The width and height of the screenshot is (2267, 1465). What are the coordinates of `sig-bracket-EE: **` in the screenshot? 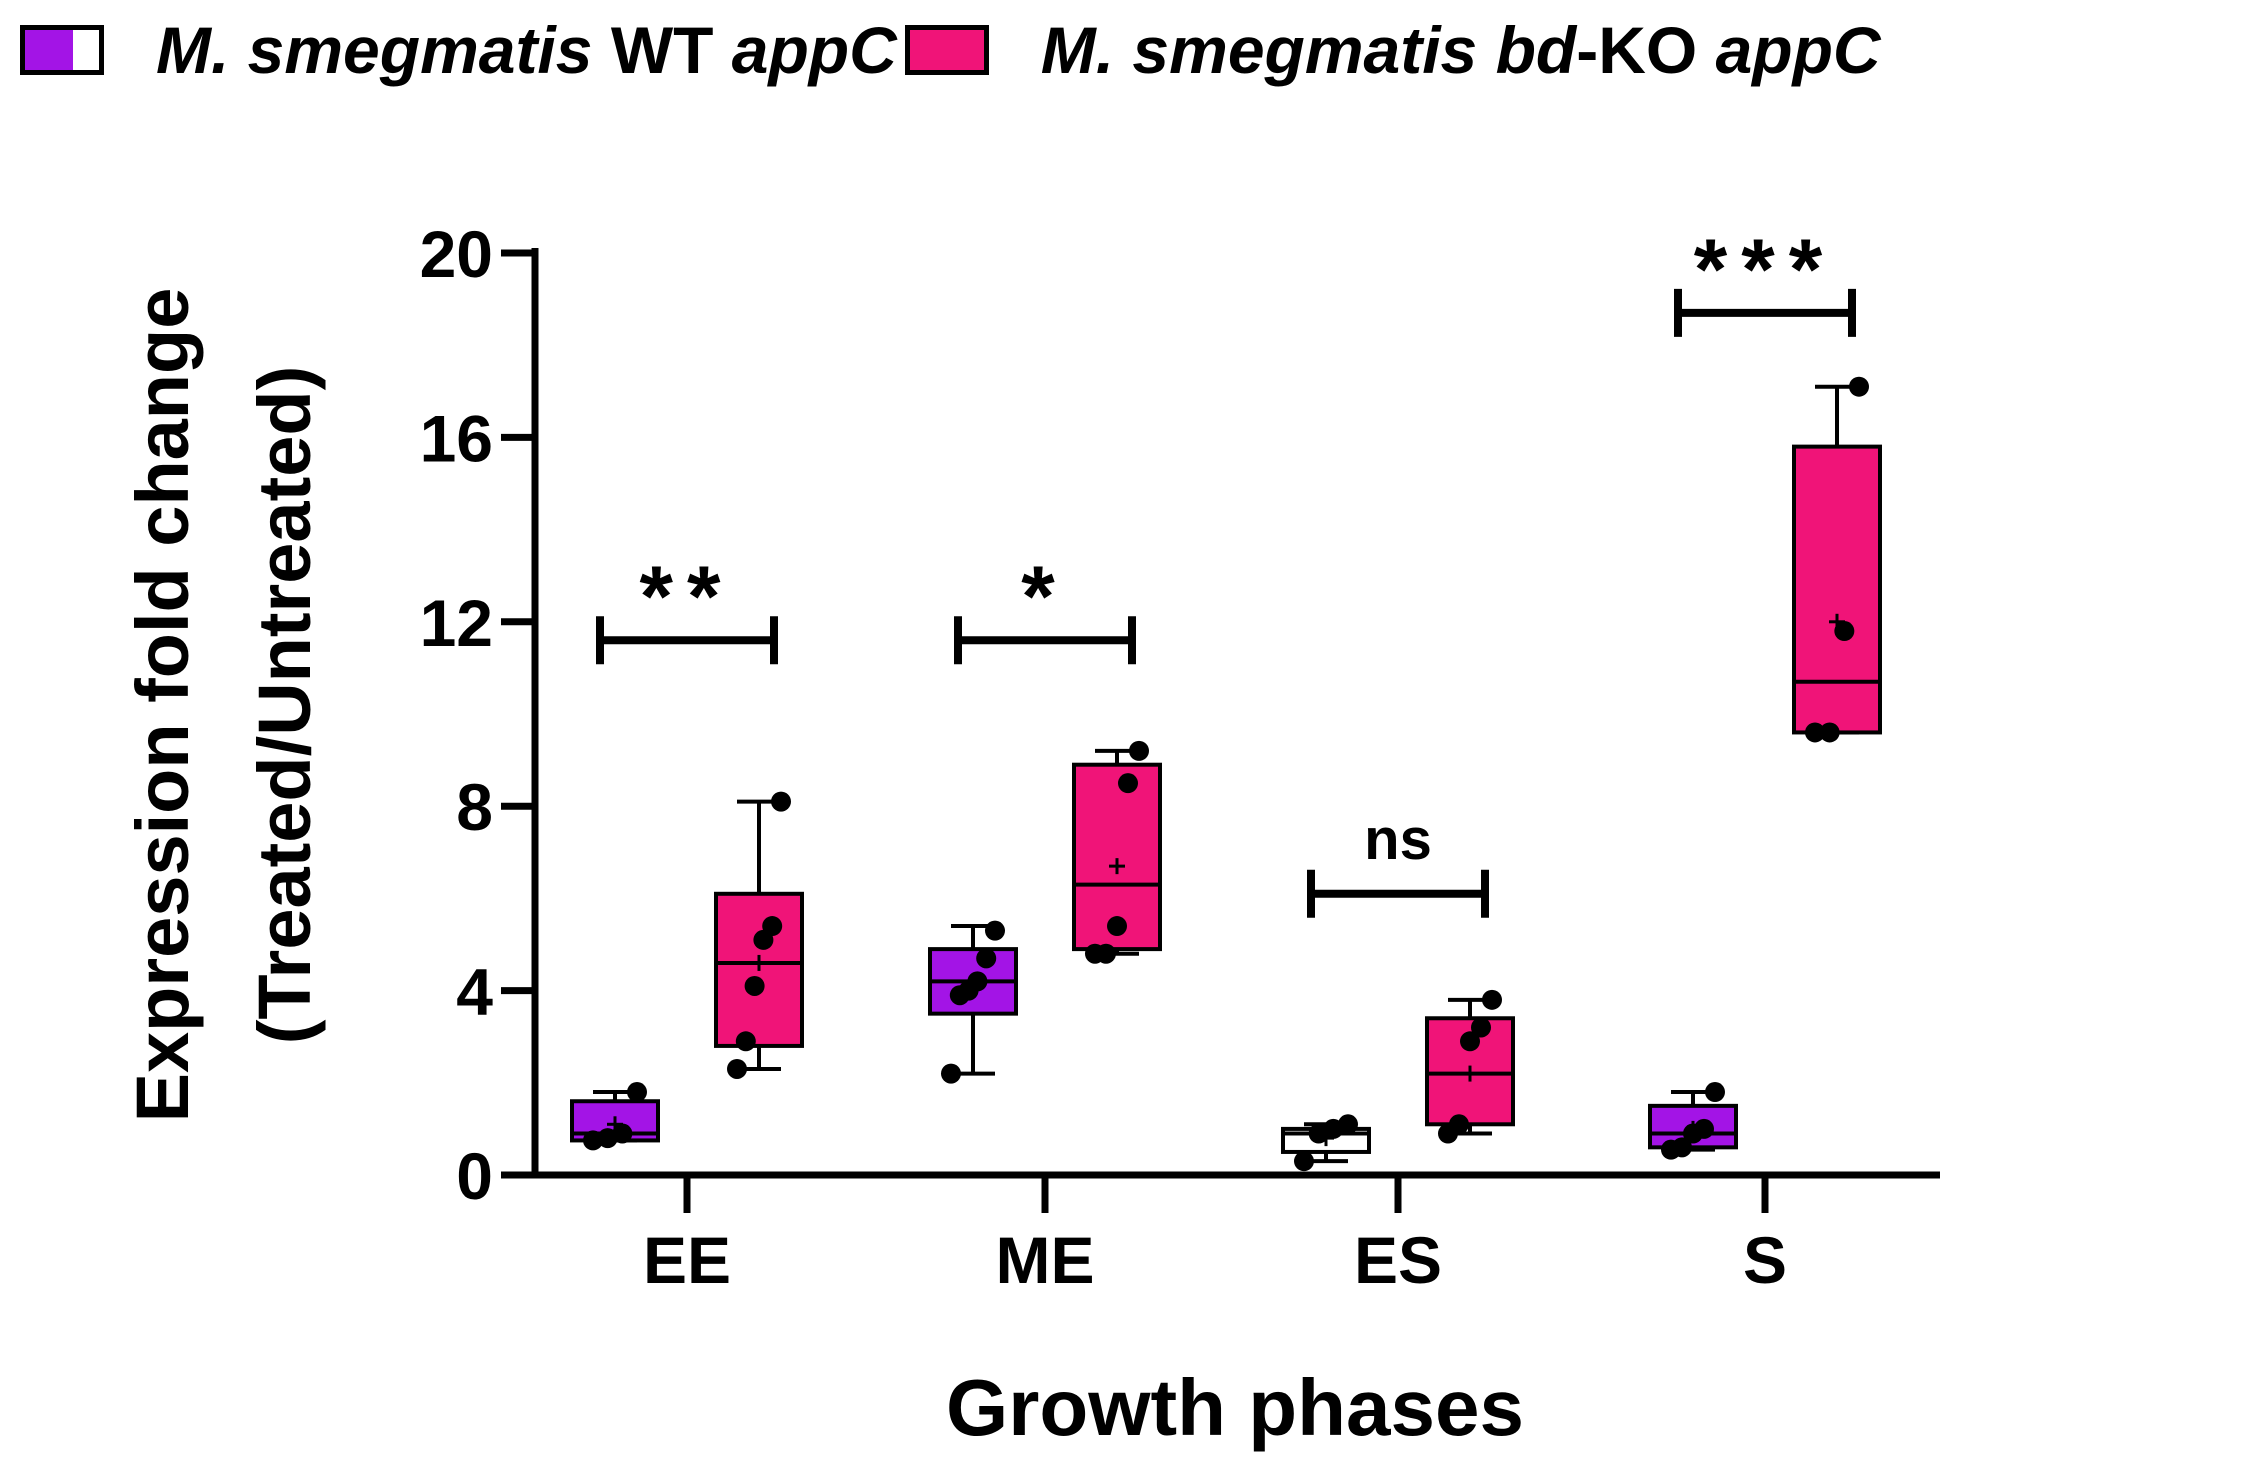 It's located at (687, 607).